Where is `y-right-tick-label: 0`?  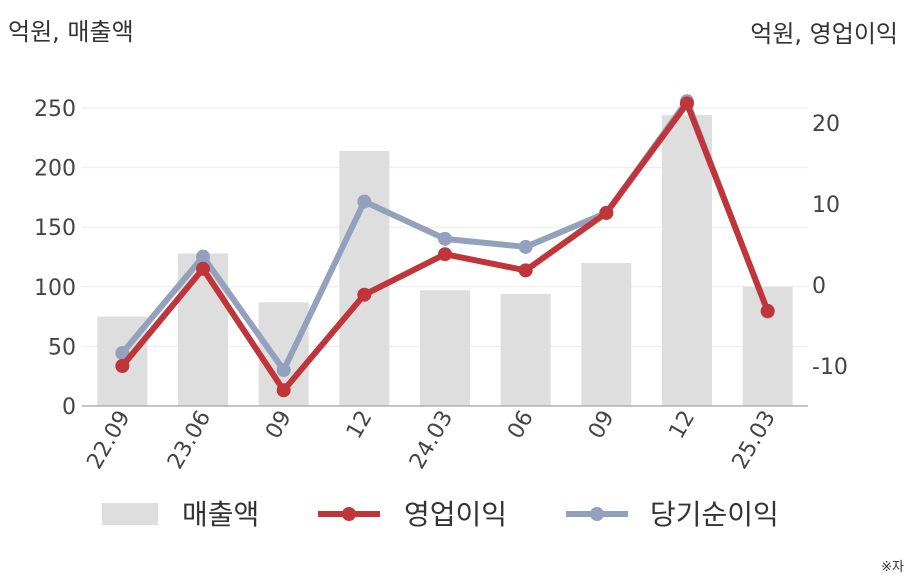
y-right-tick-label: 0 is located at coordinates (819, 286).